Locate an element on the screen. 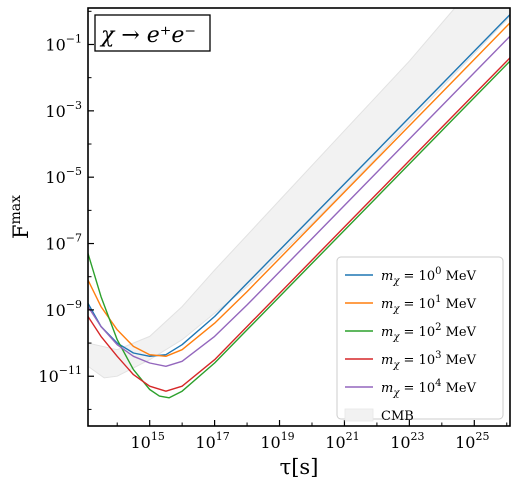  legend-label-2: mχ = 102 MeV is located at coordinates (429, 332).